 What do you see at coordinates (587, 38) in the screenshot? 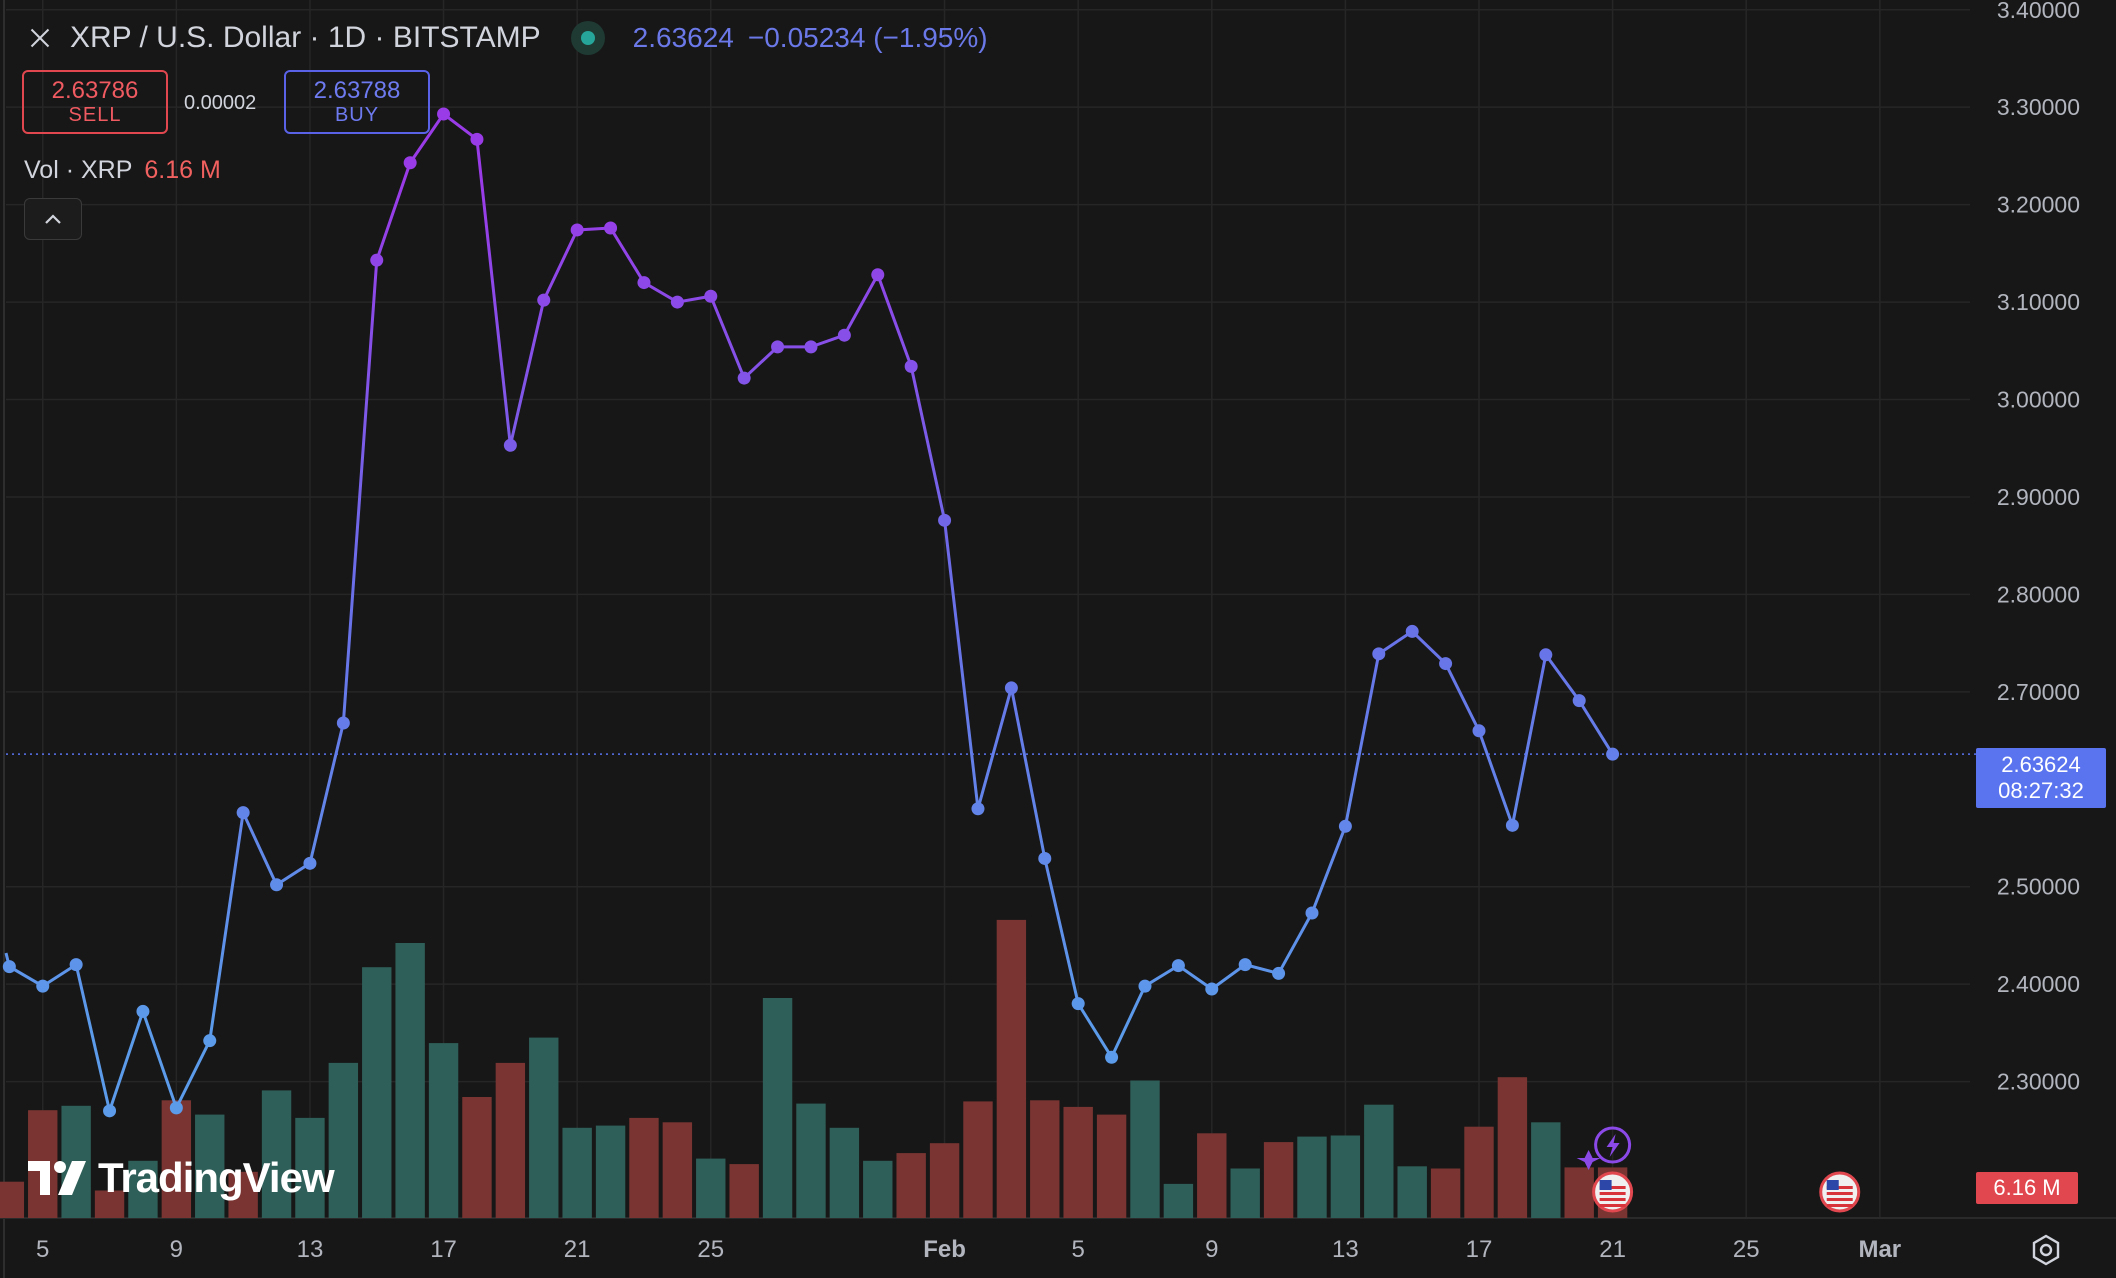
I see `market-status-icon` at bounding box center [587, 38].